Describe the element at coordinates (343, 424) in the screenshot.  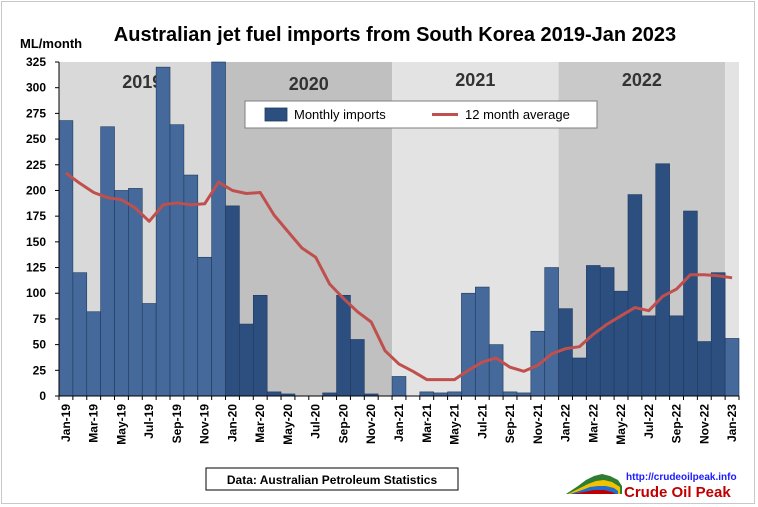
I see `x-tick-label: Sep-20` at that location.